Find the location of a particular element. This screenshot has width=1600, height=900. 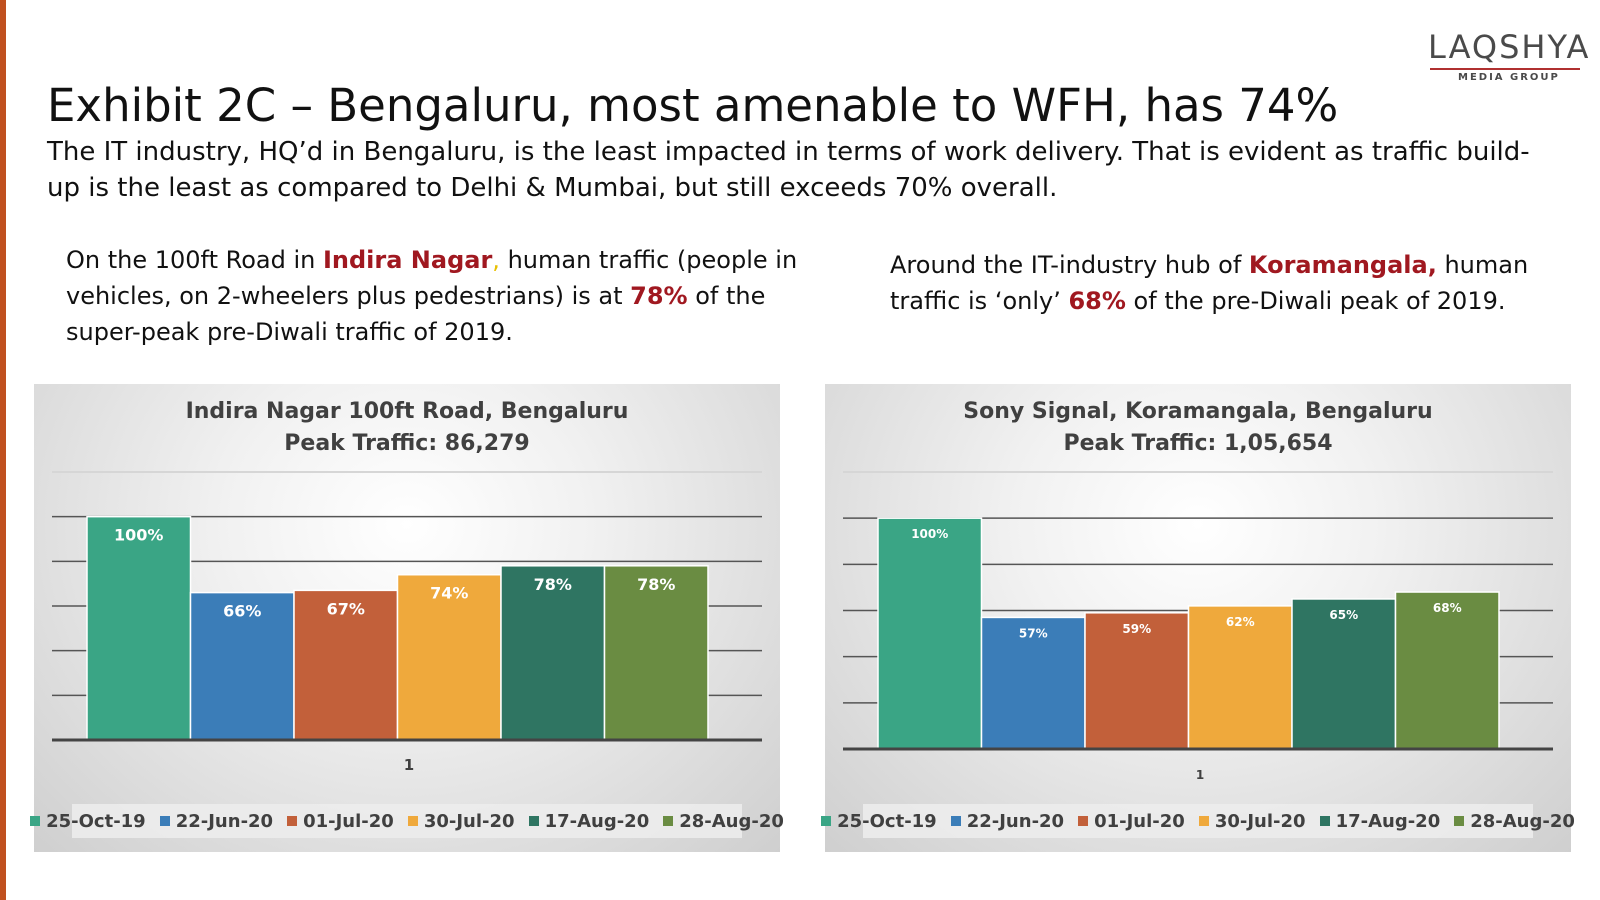

note-text: On the 100ft Road in is located at coordinates (194, 260).